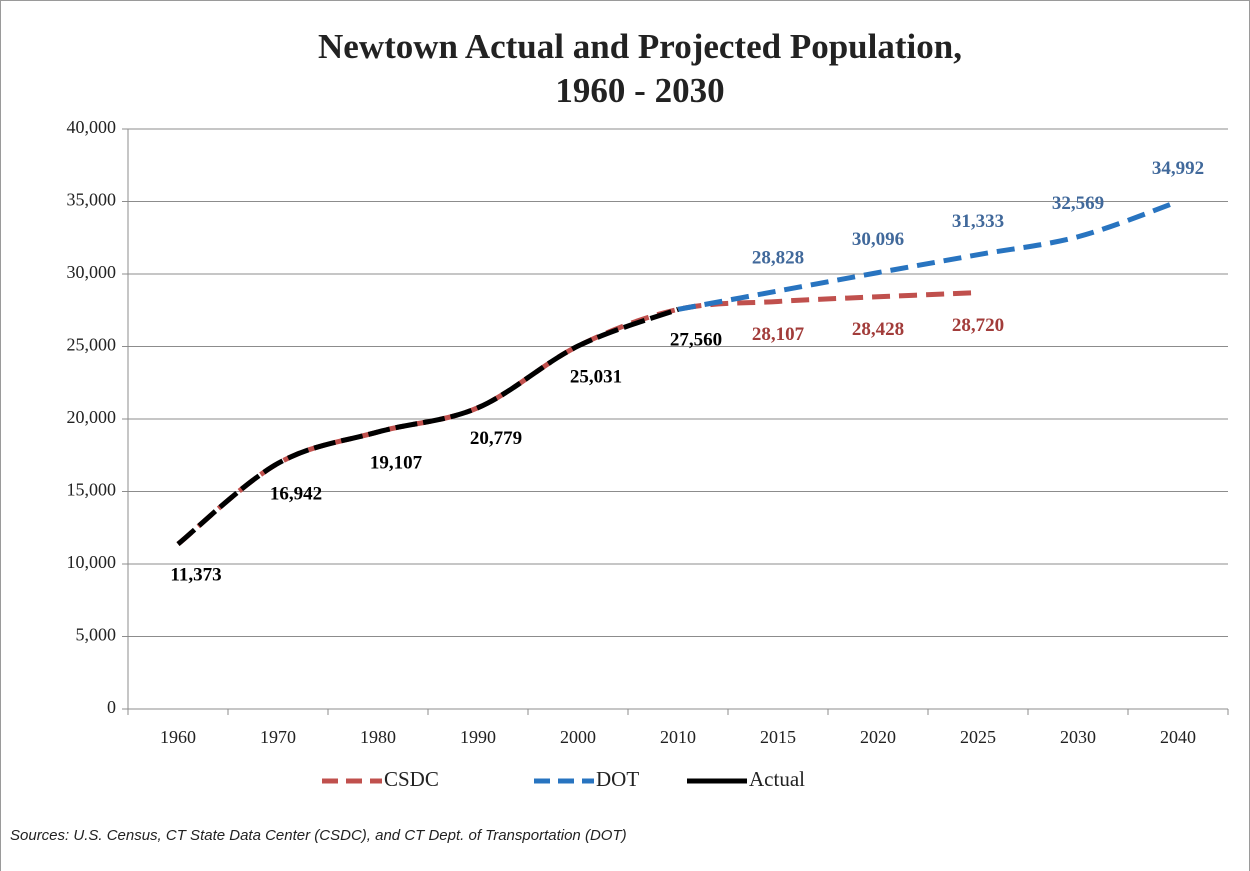  What do you see at coordinates (96, 635) in the screenshot?
I see `y-tick-label: 5,000` at bounding box center [96, 635].